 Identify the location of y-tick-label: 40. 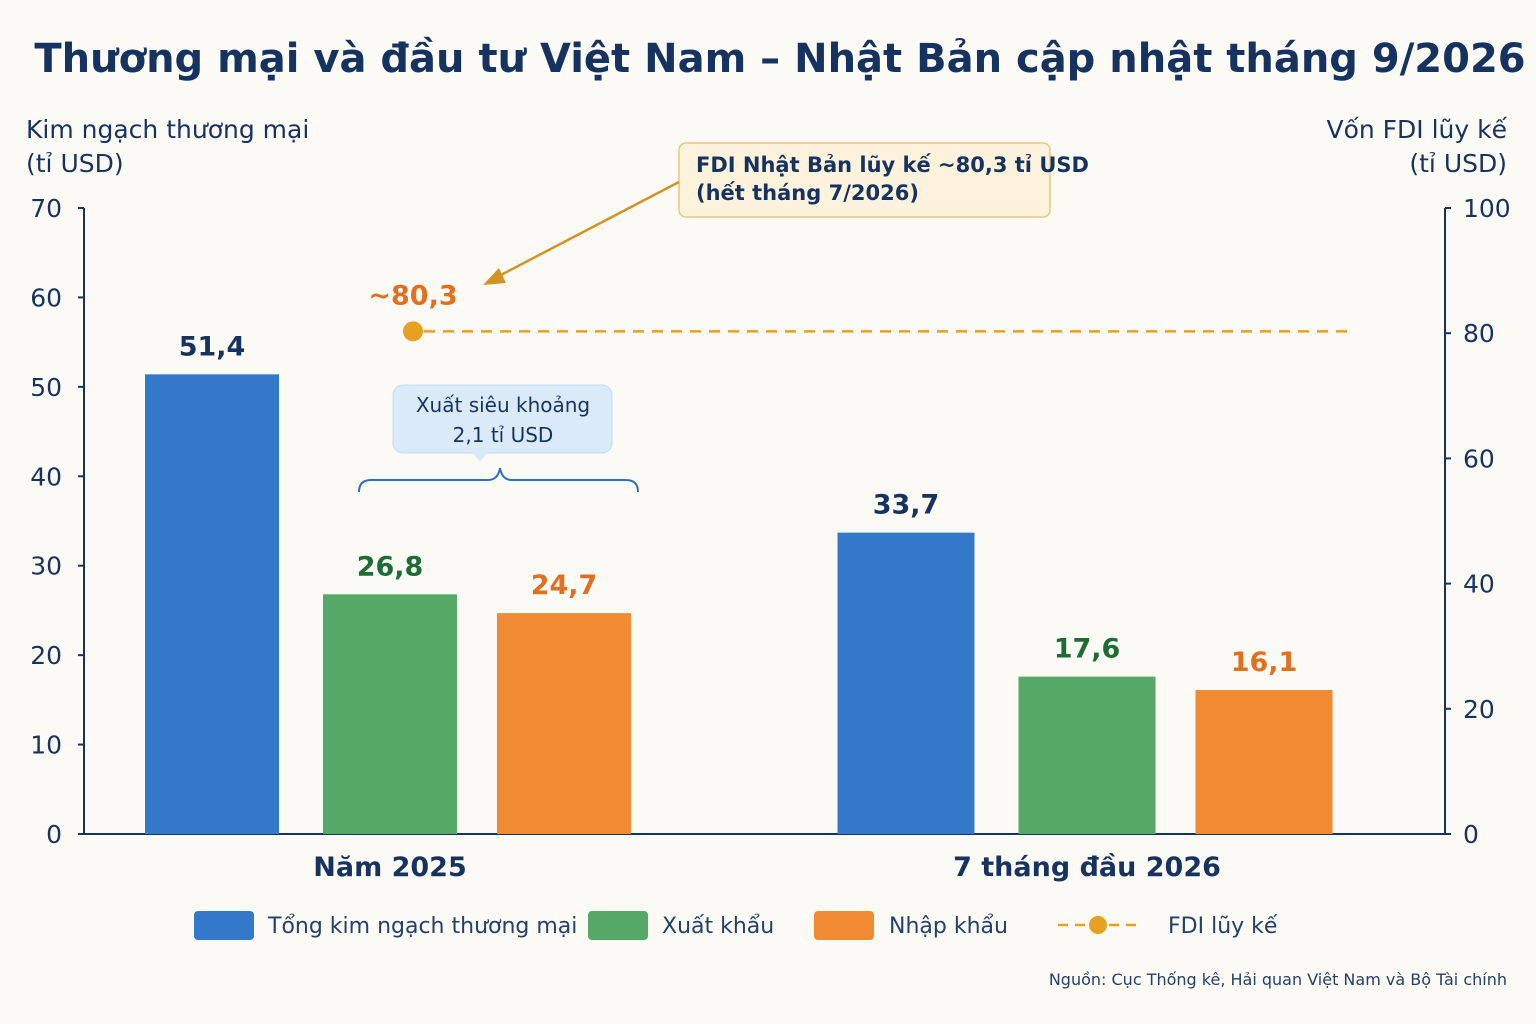
(46, 476).